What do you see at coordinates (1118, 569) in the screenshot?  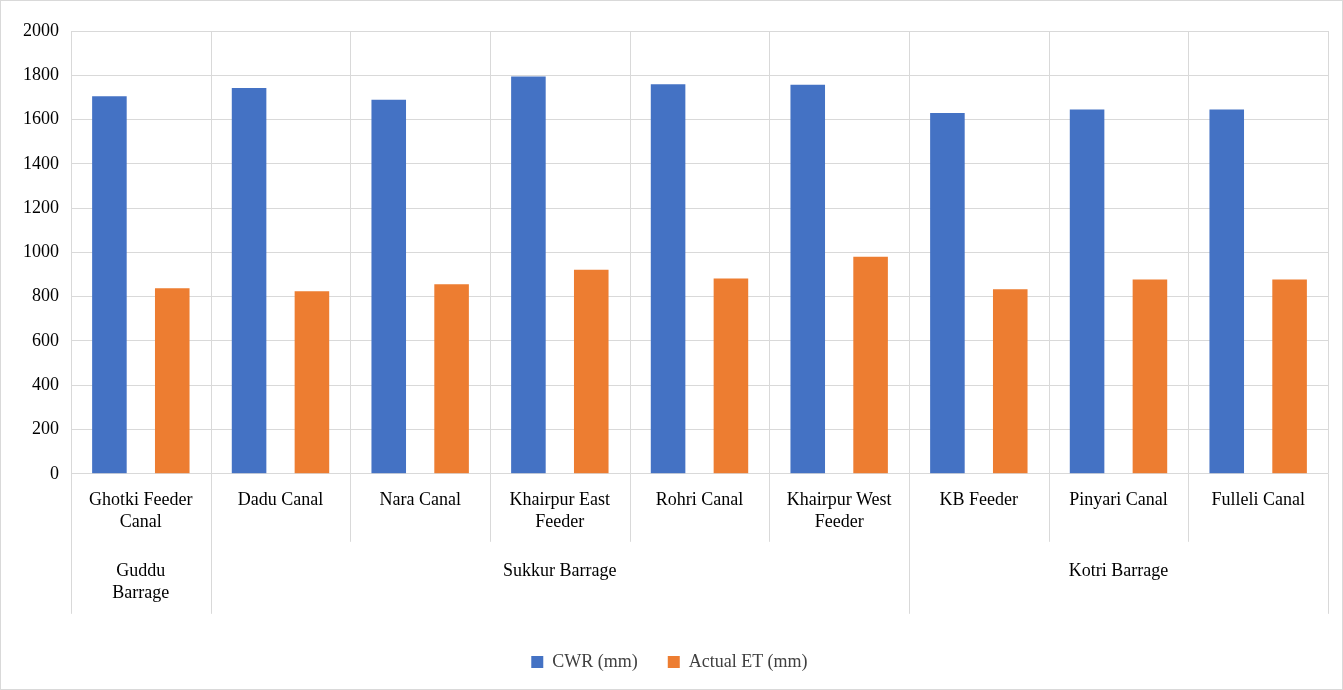 I see `text: Kotri Barrage` at bounding box center [1118, 569].